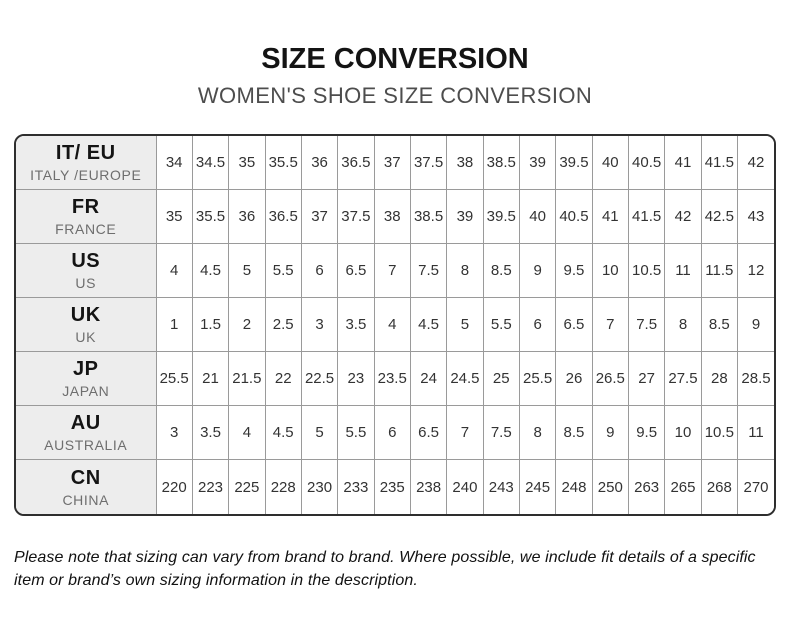 This screenshot has height=631, width=790. Describe the element at coordinates (429, 379) in the screenshot. I see `size-value-cell: 24` at that location.